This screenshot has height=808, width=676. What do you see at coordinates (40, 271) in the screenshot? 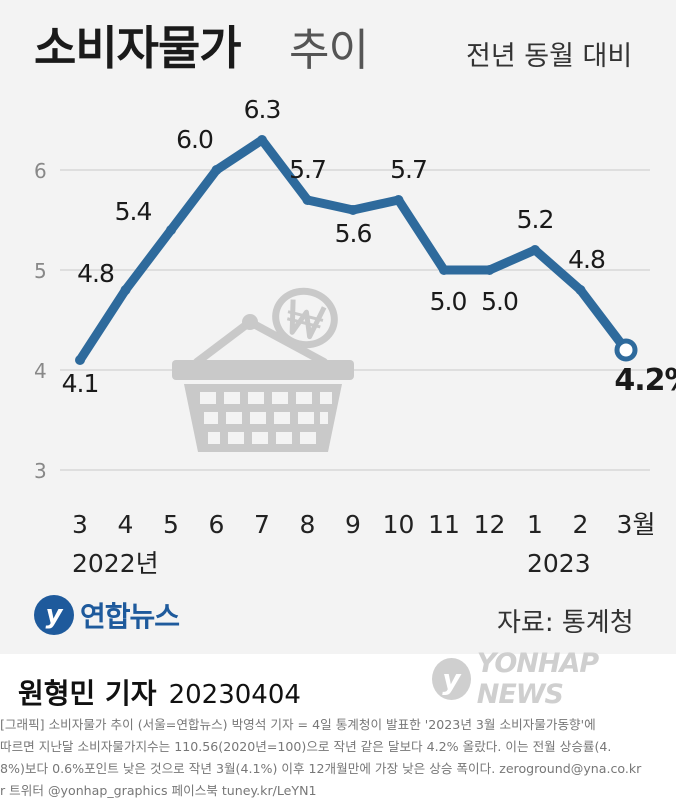
I see `y-tick-label: 5` at bounding box center [40, 271].